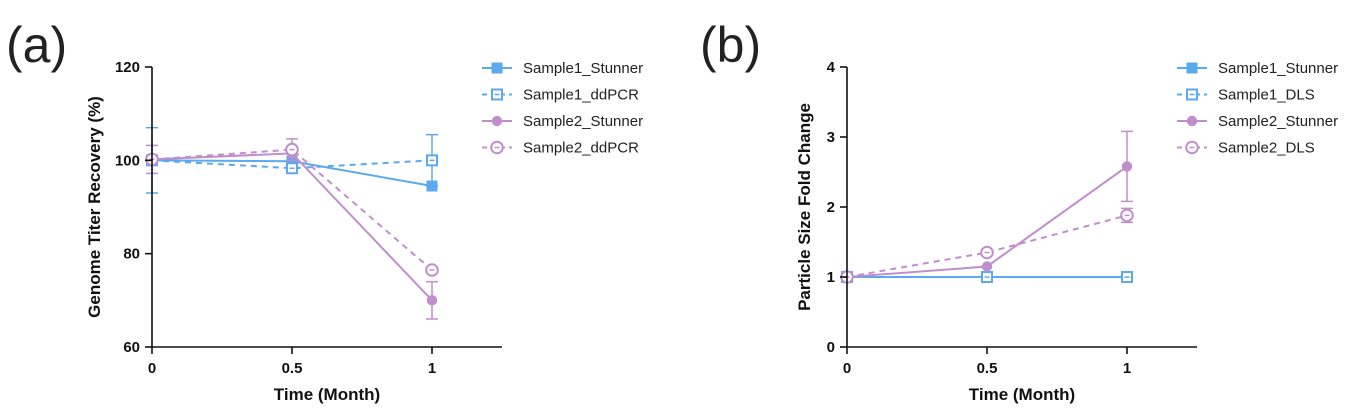 The width and height of the screenshot is (1372, 416). I want to click on legend-item-b-3: Sample2_DLS, so click(1246, 148).